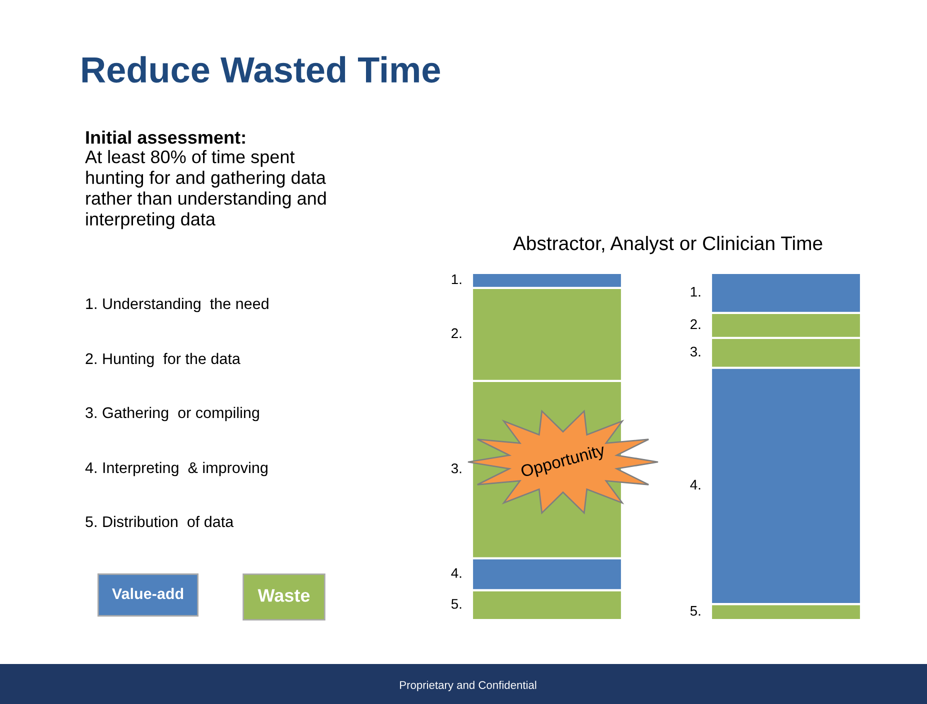 The height and width of the screenshot is (704, 927). What do you see at coordinates (284, 595) in the screenshot?
I see `text: Waste` at bounding box center [284, 595].